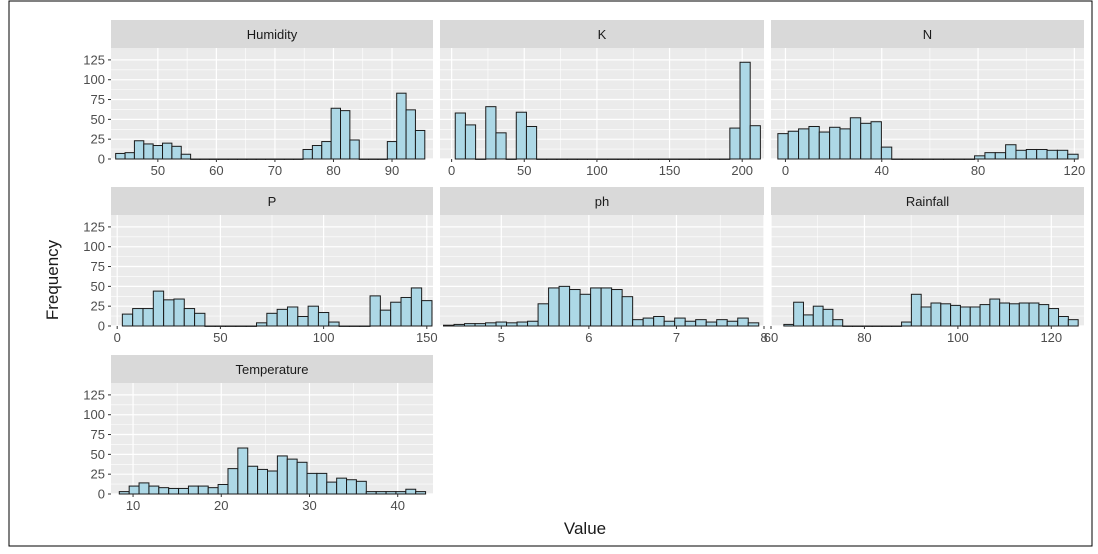  Describe the element at coordinates (602, 34) in the screenshot. I see `strip-title-k: K` at that location.